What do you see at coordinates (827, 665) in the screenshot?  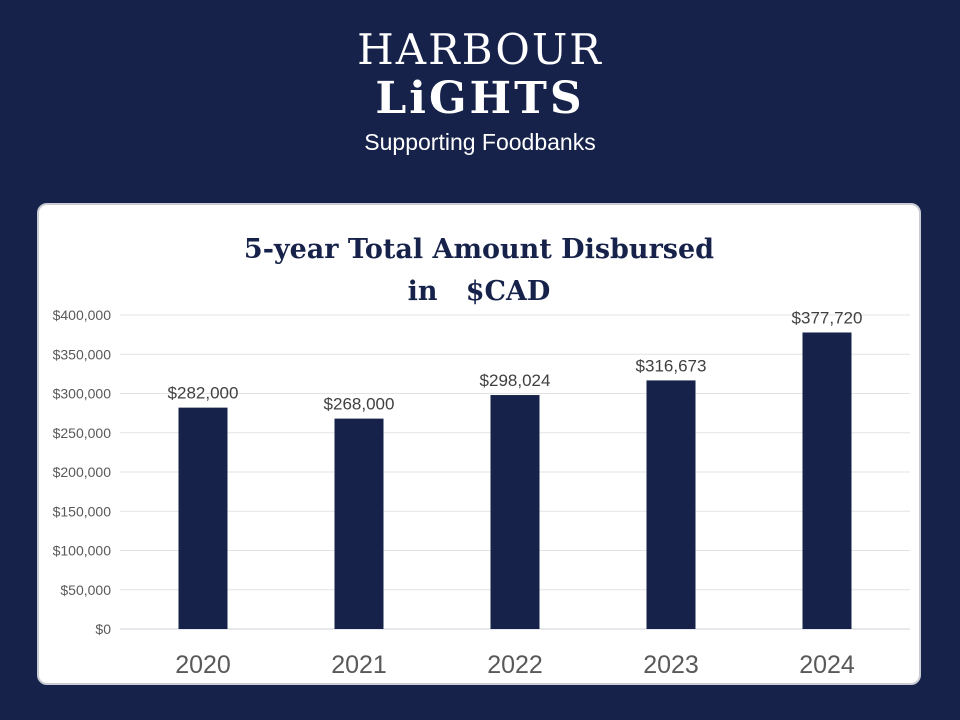 I see `x-tick-label: 2024` at bounding box center [827, 665].